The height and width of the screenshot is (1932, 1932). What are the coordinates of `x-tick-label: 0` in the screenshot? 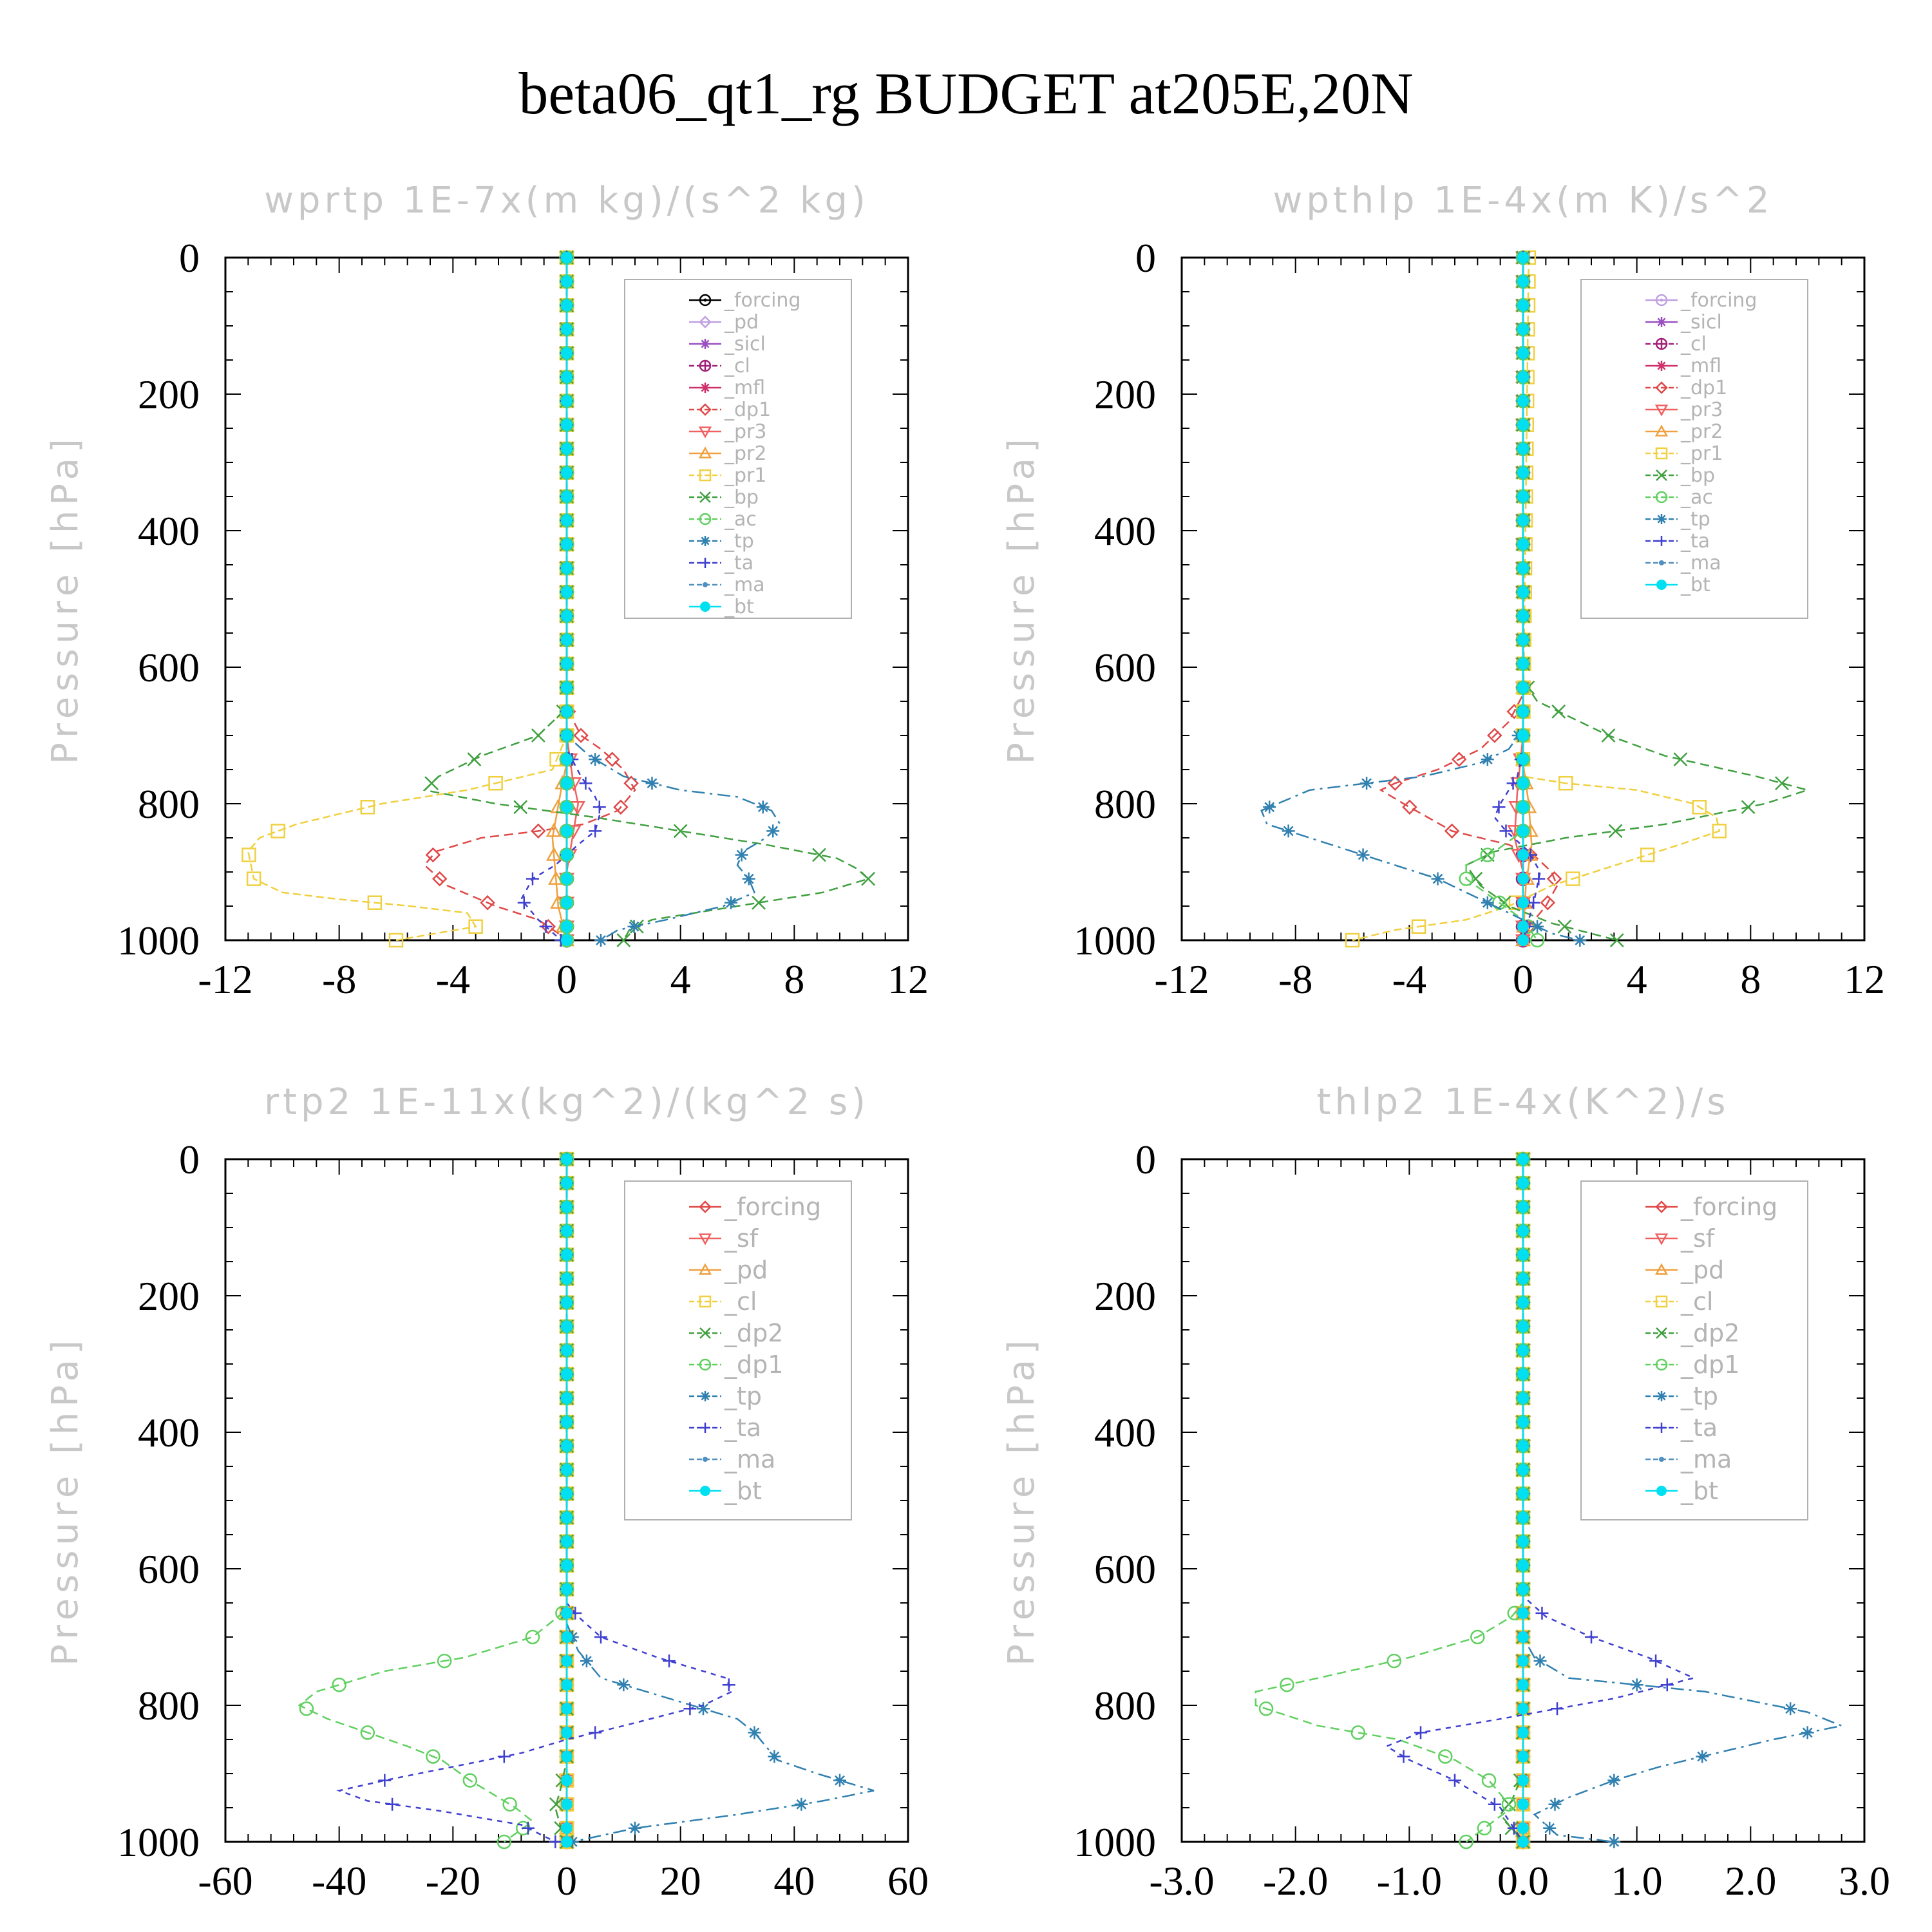 It's located at (1523, 979).